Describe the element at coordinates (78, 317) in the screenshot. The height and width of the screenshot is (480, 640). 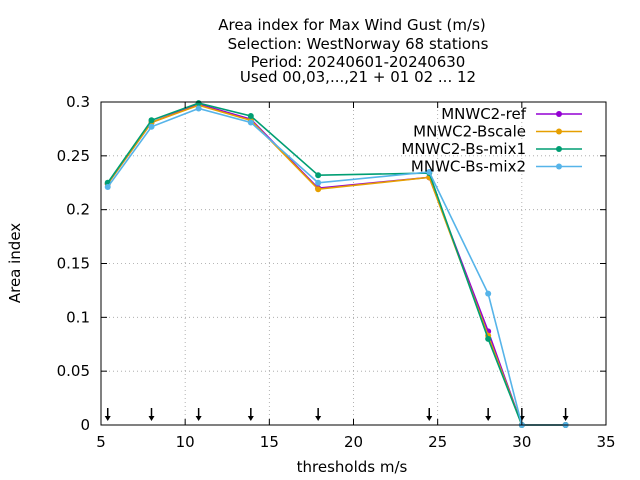
I see `y-tick-label: 0.1` at that location.